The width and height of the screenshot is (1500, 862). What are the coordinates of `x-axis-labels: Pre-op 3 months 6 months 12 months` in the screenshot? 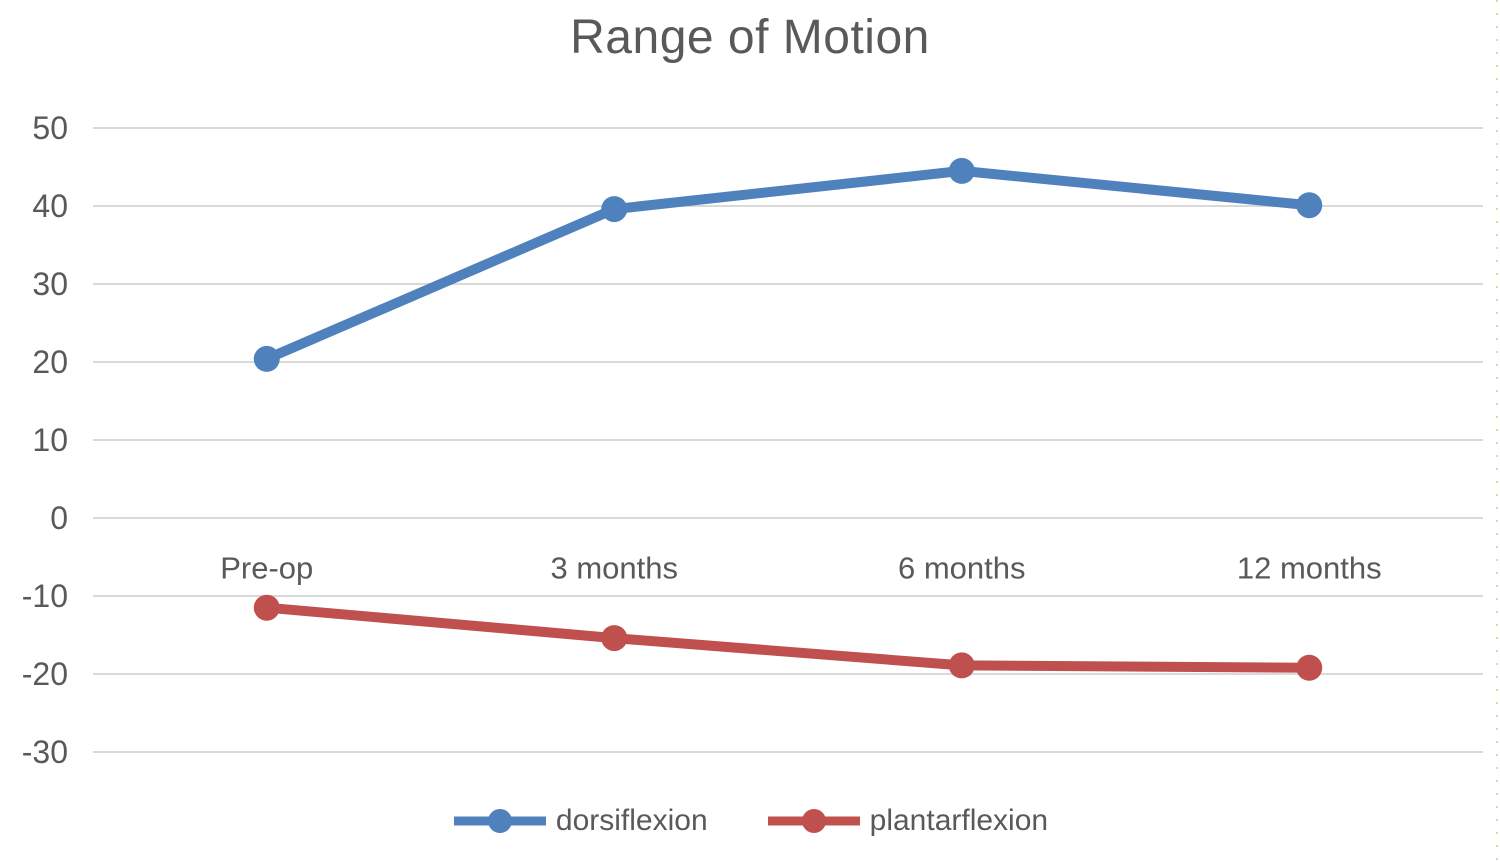 It's located at (800, 568).